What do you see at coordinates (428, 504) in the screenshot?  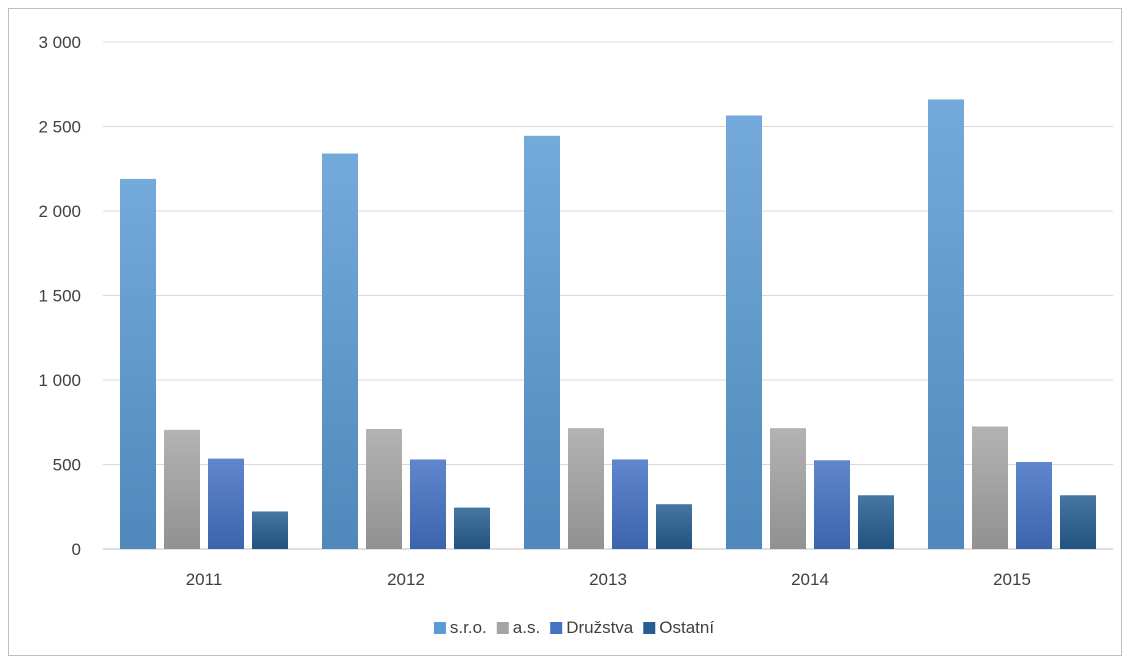 I see `bar-drustva-2012` at bounding box center [428, 504].